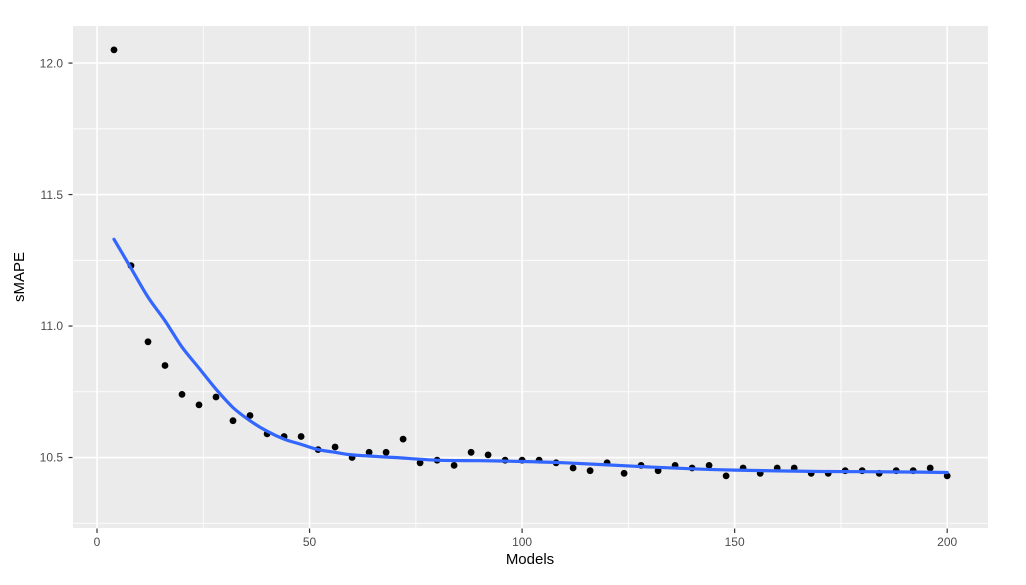 This screenshot has width=1026, height=585. I want to click on y-tick-label: 11.5, so click(52, 195).